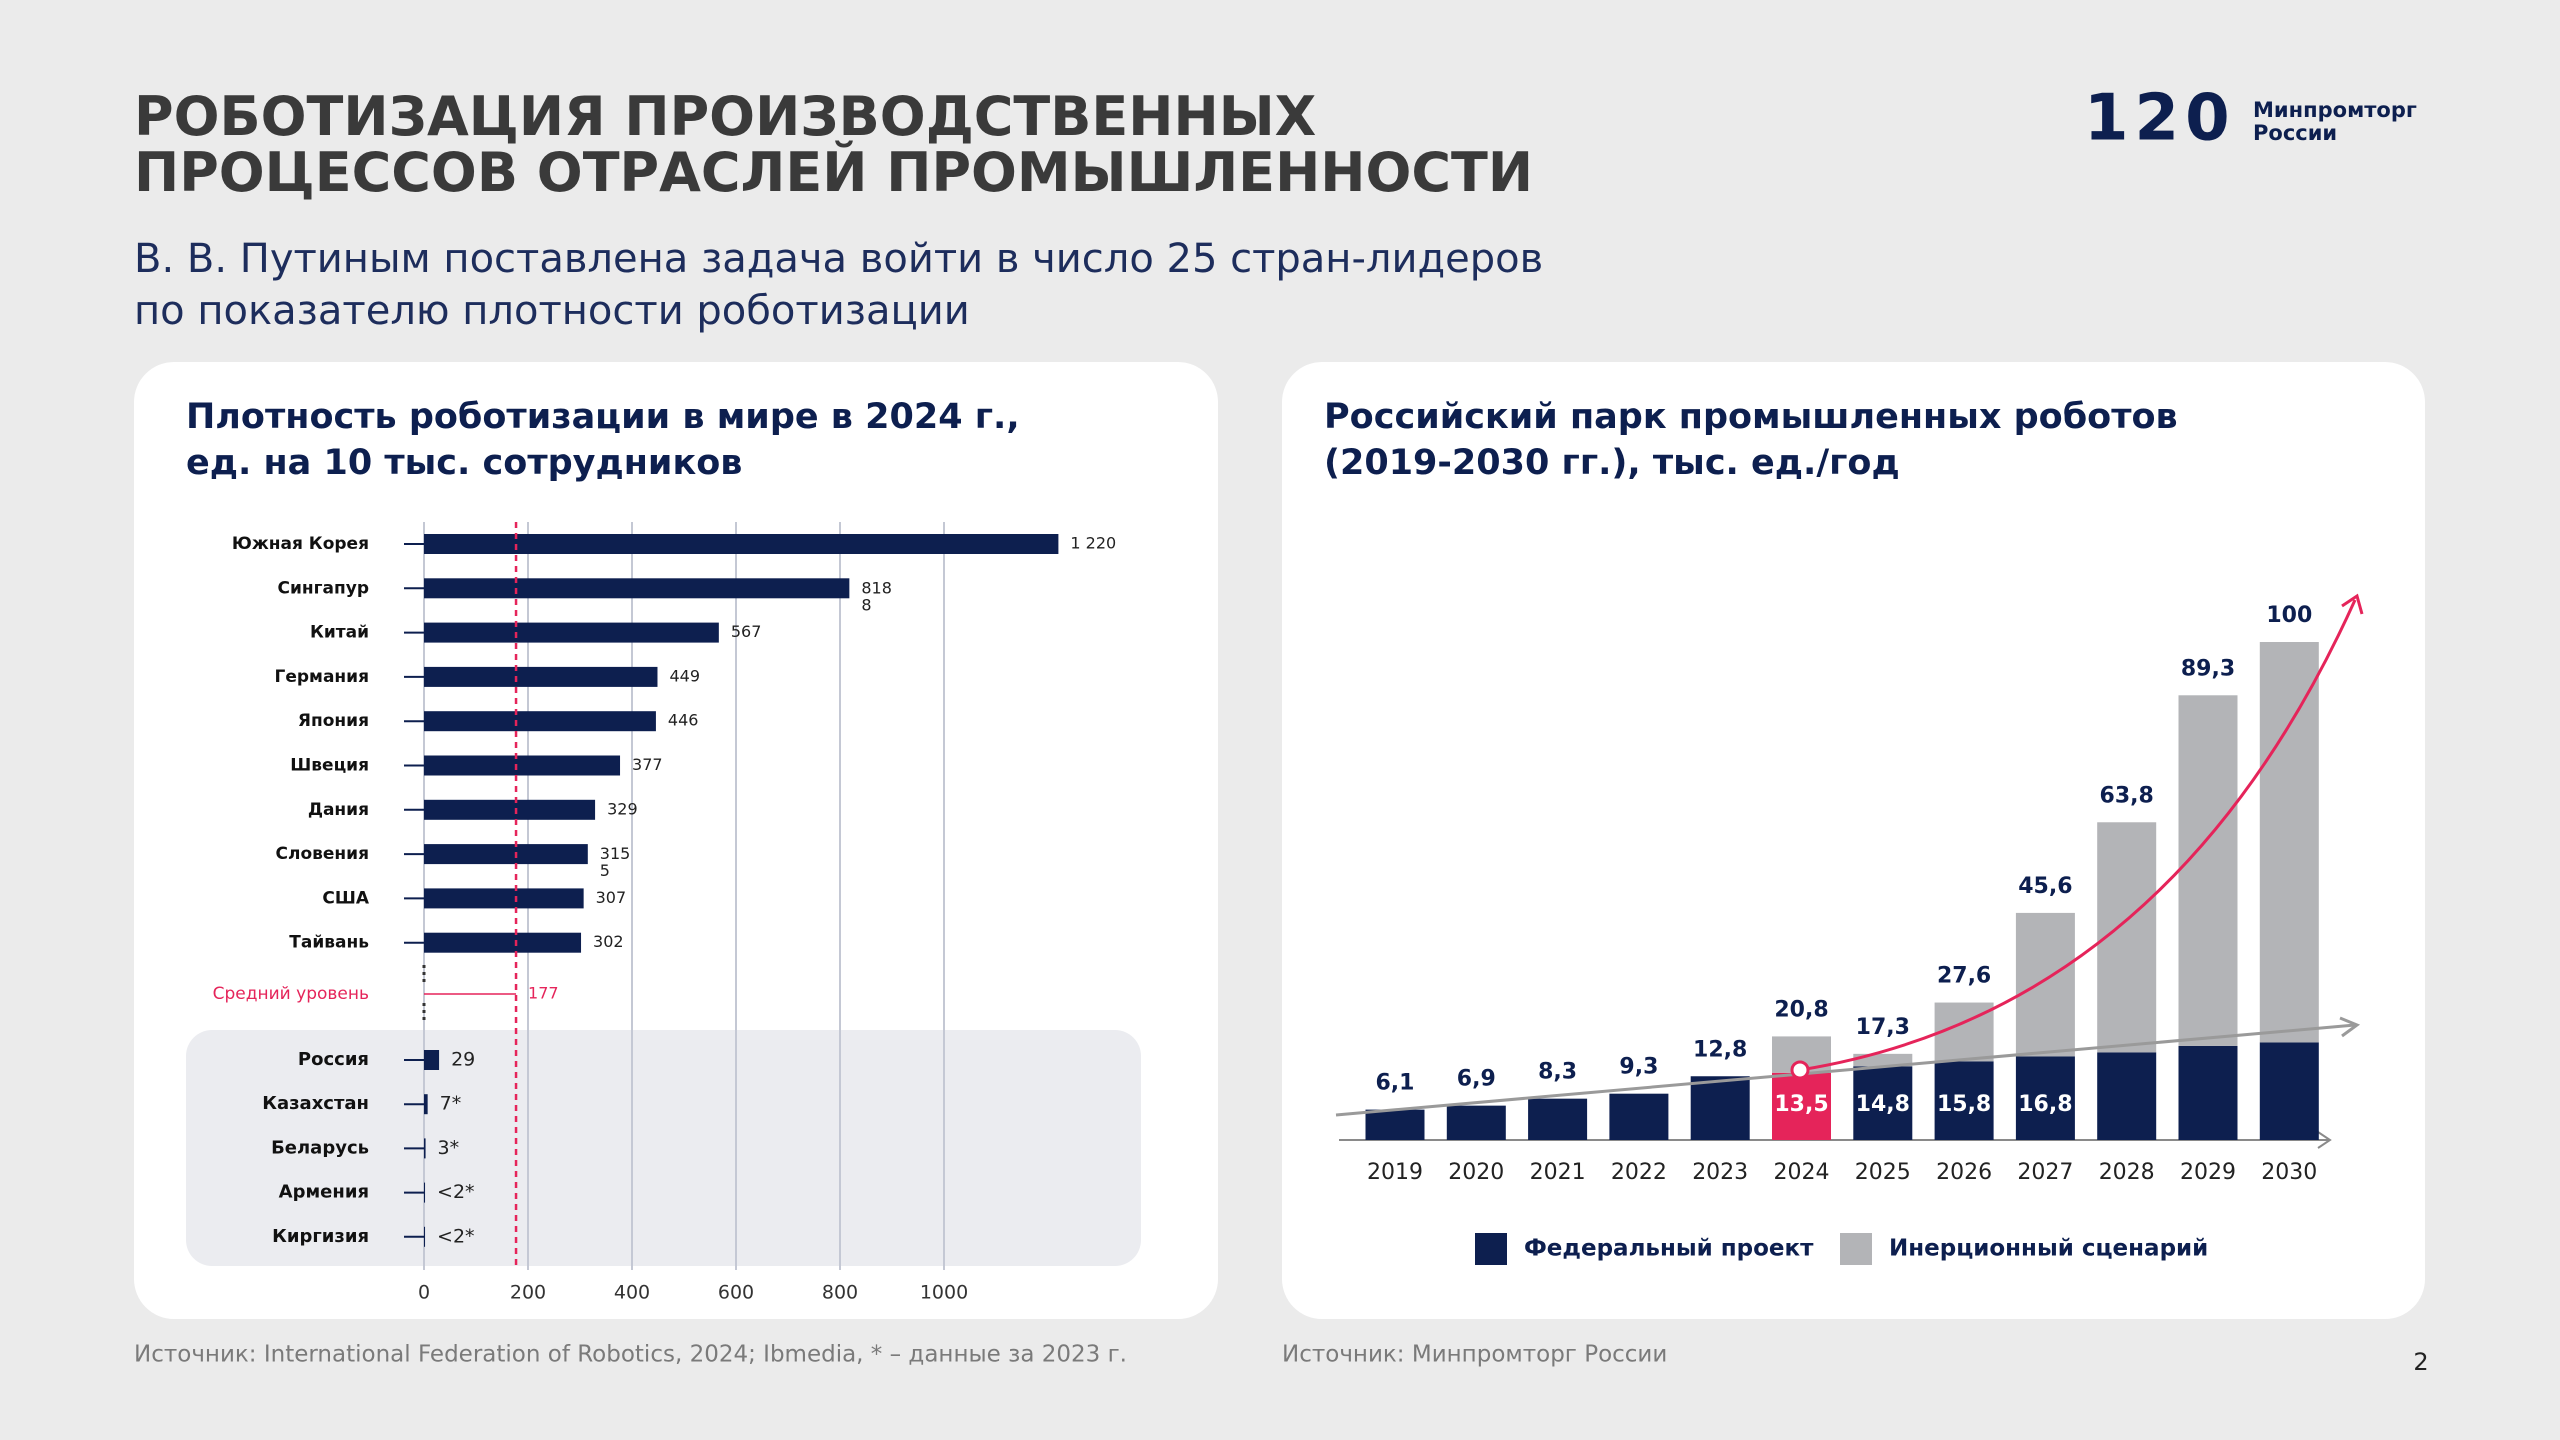 This screenshot has width=2560, height=1440. Describe the element at coordinates (647, 764) in the screenshot. I see `value-label: 377` at that location.